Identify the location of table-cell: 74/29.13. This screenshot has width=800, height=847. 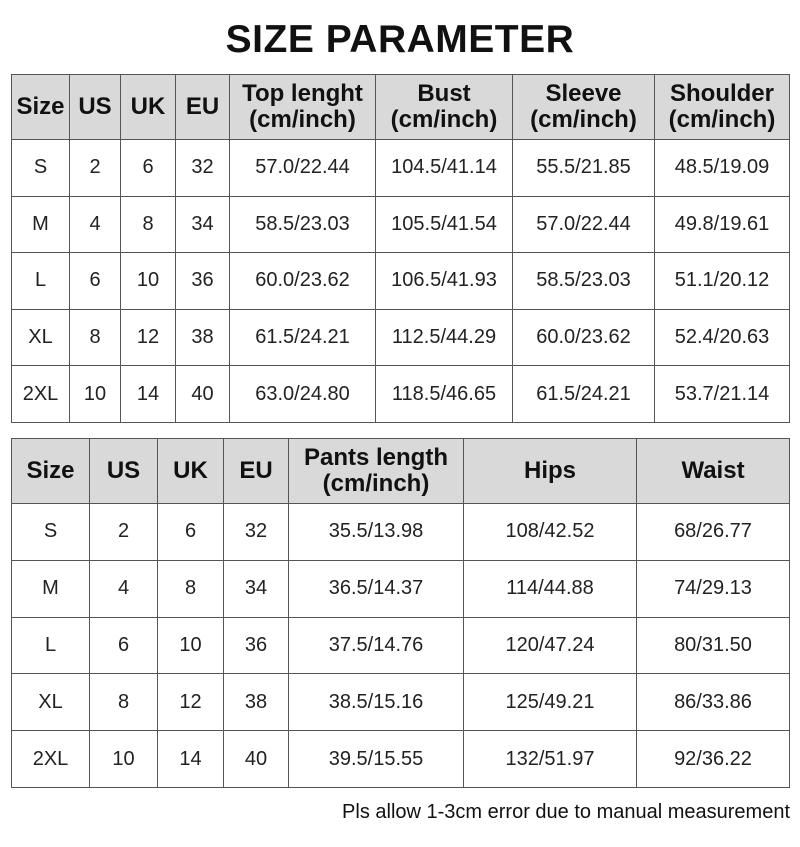
(713, 588).